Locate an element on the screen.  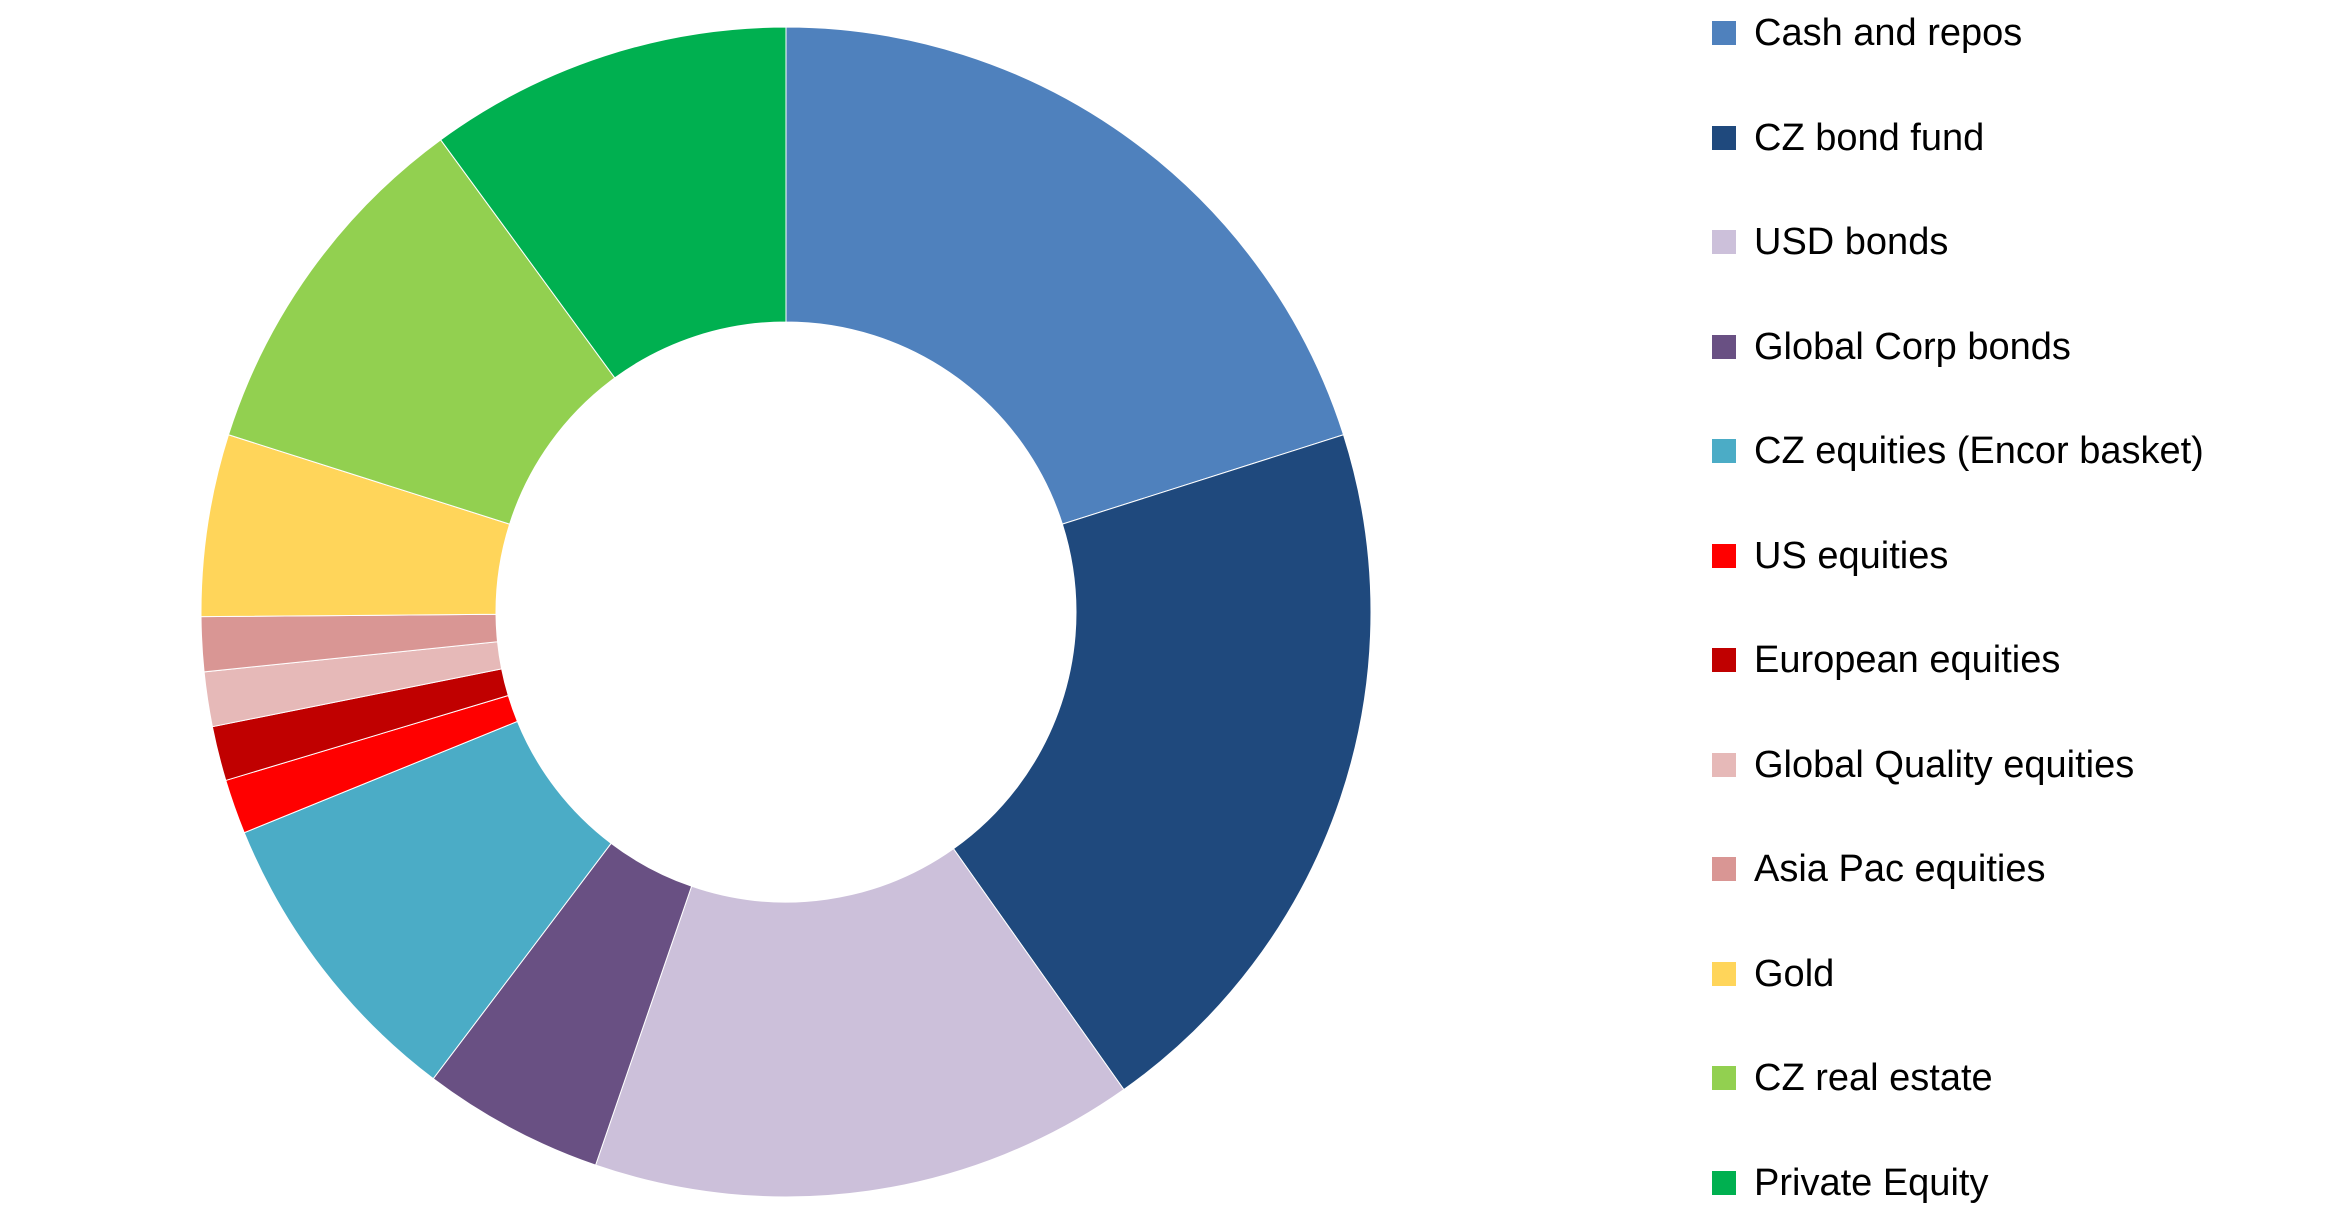
legend-item-gold: Gold is located at coordinates (1773, 974).